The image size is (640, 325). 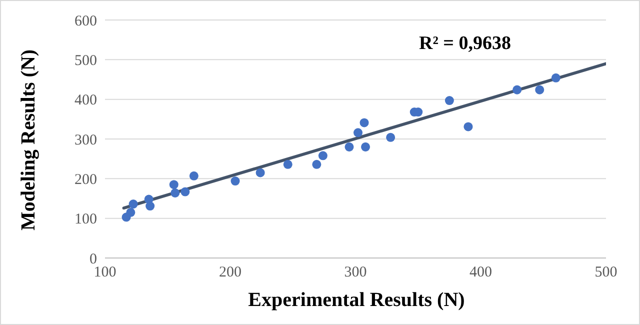 What do you see at coordinates (85, 220) in the screenshot?
I see `y-tick-label: 100` at bounding box center [85, 220].